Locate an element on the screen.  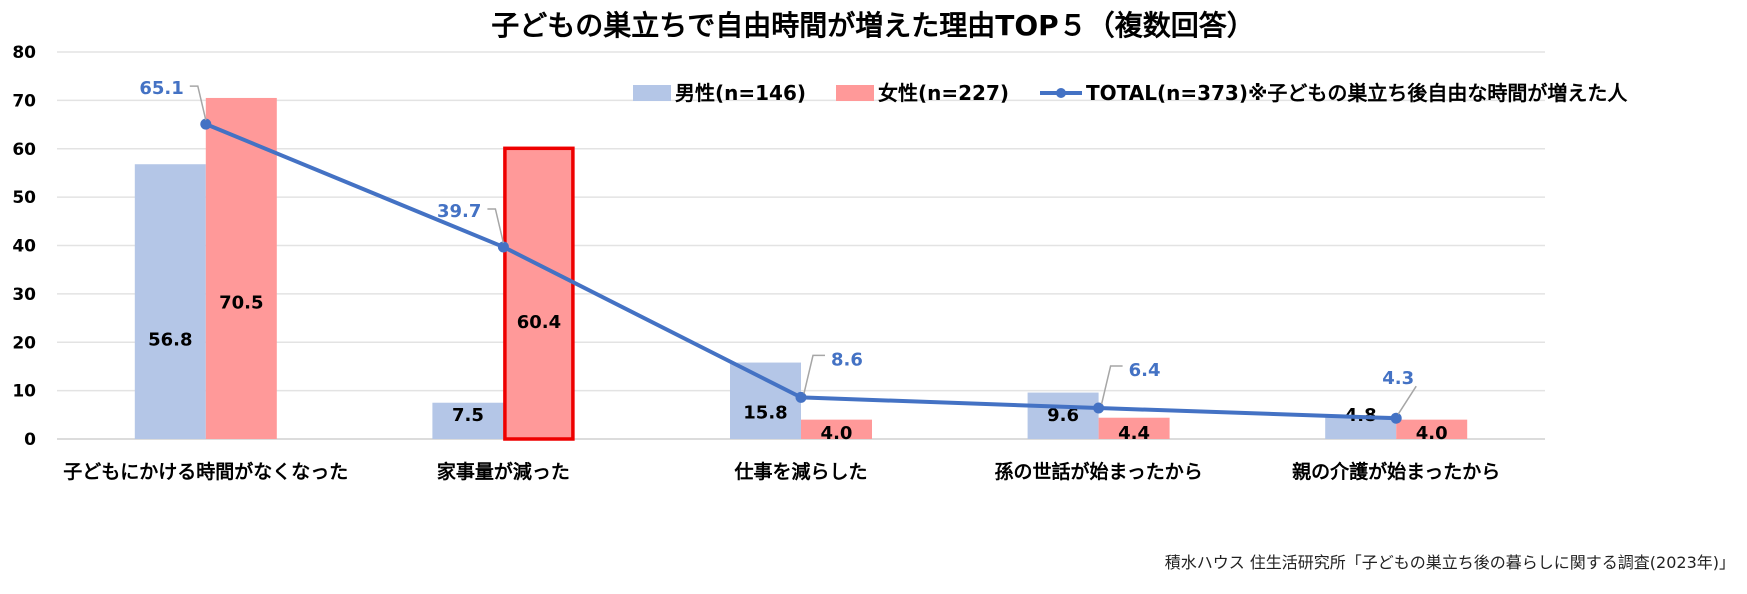
y-tick-label: 40 is located at coordinates (24, 247).